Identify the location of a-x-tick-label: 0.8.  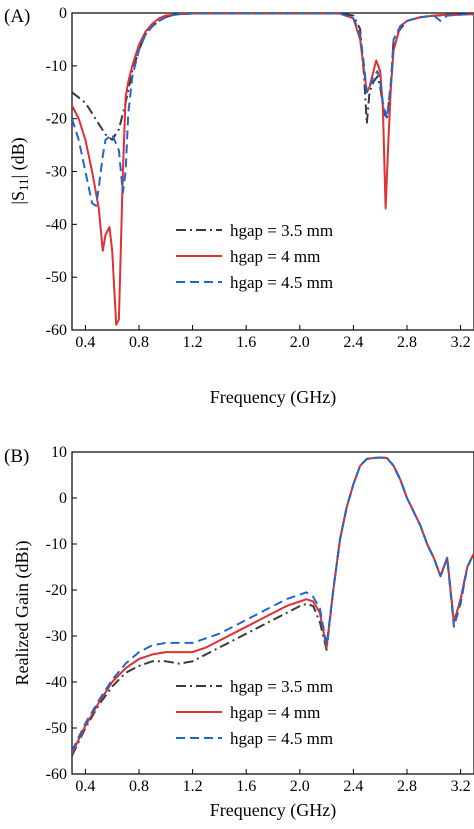
(139, 342).